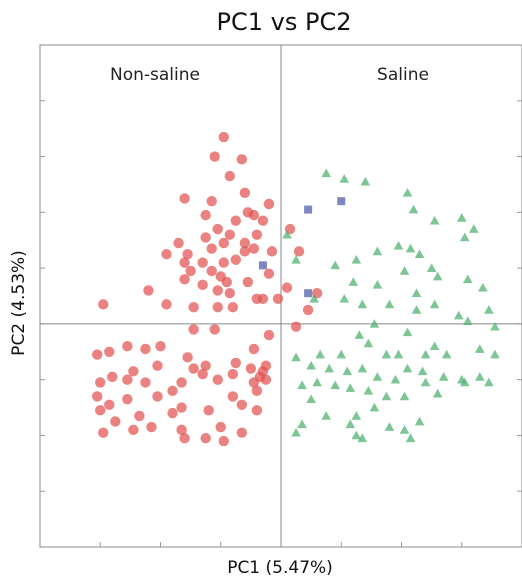 The height and width of the screenshot is (580, 522). Describe the element at coordinates (284, 22) in the screenshot. I see `chart-title: PC1 vs PC2` at that location.